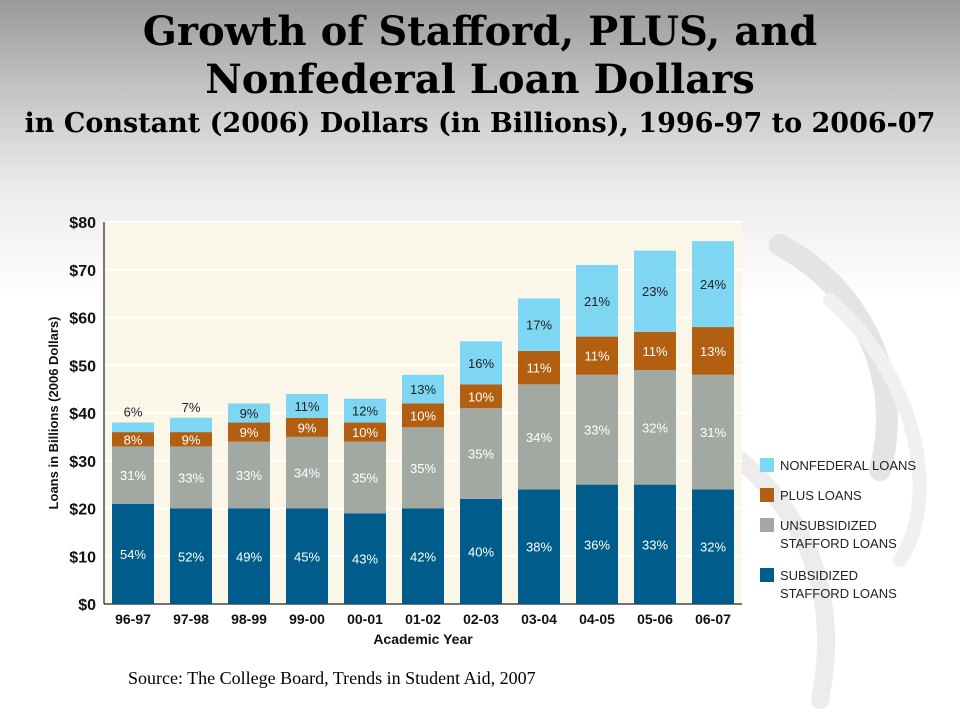 Image resolution: width=960 pixels, height=720 pixels. I want to click on data-label: 23%, so click(655, 291).